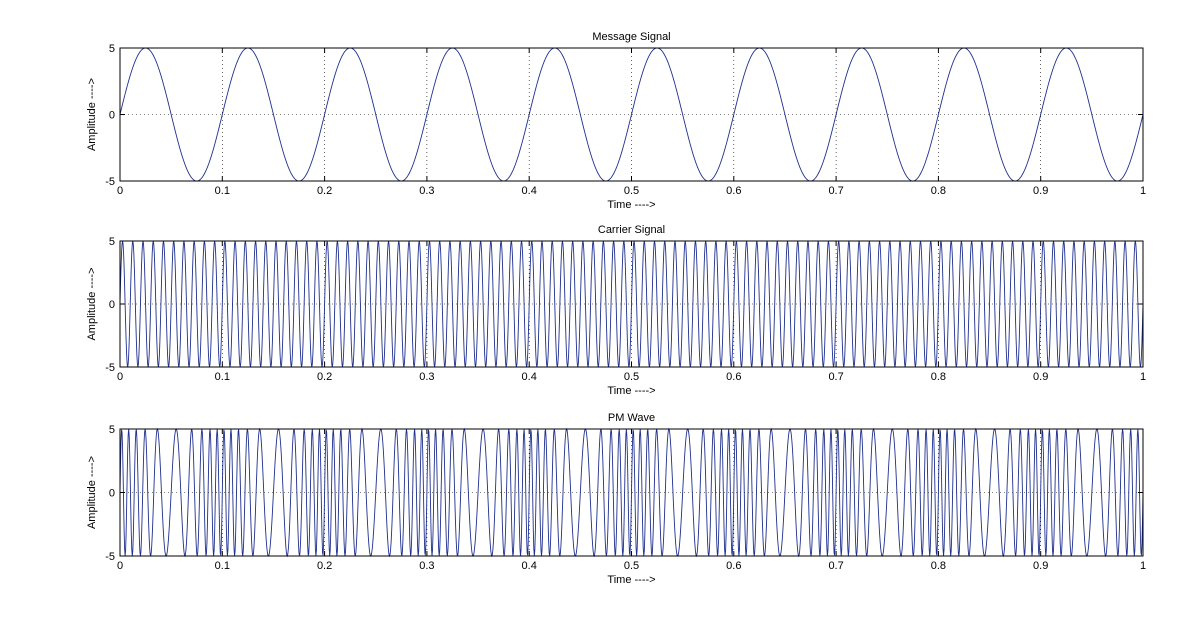  What do you see at coordinates (631, 418) in the screenshot?
I see `chart-title: PM Wave` at bounding box center [631, 418].